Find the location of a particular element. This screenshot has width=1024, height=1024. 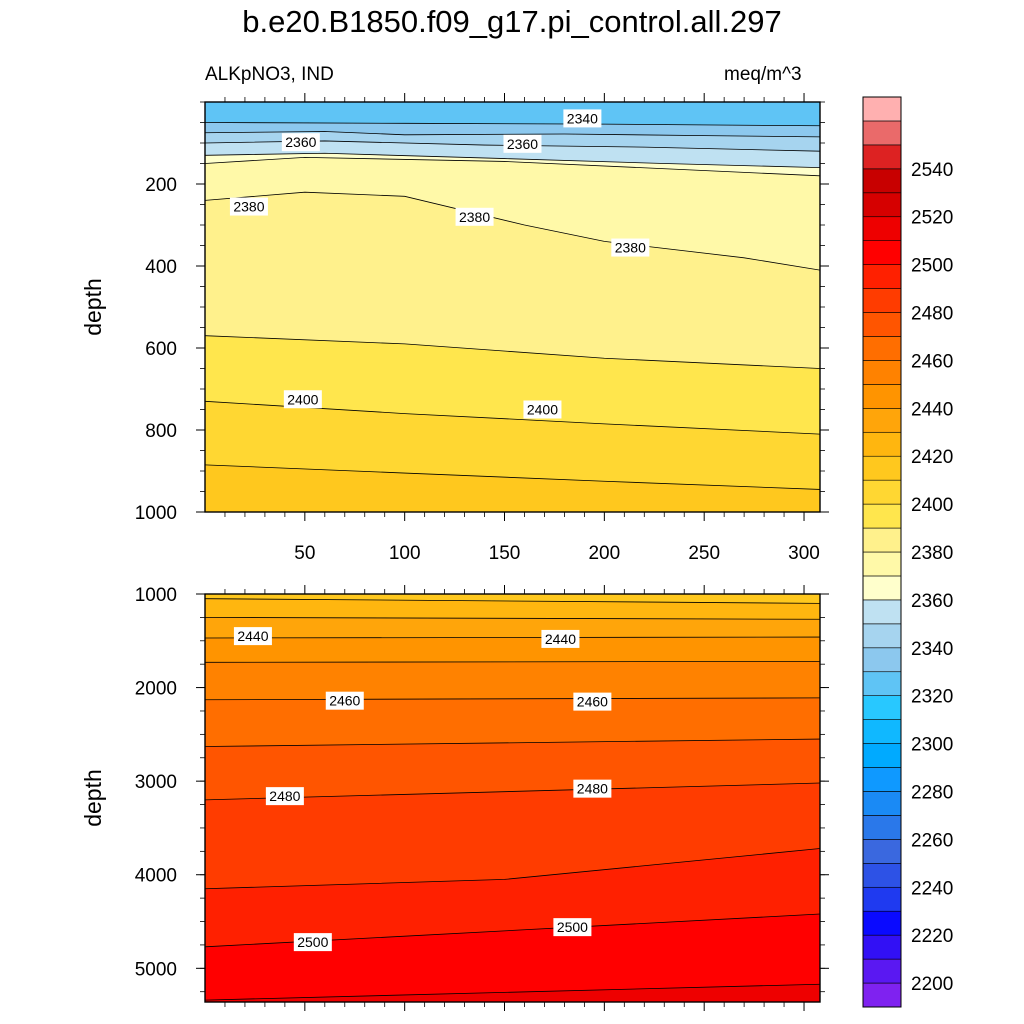

contour-label: 2340 is located at coordinates (582, 118).